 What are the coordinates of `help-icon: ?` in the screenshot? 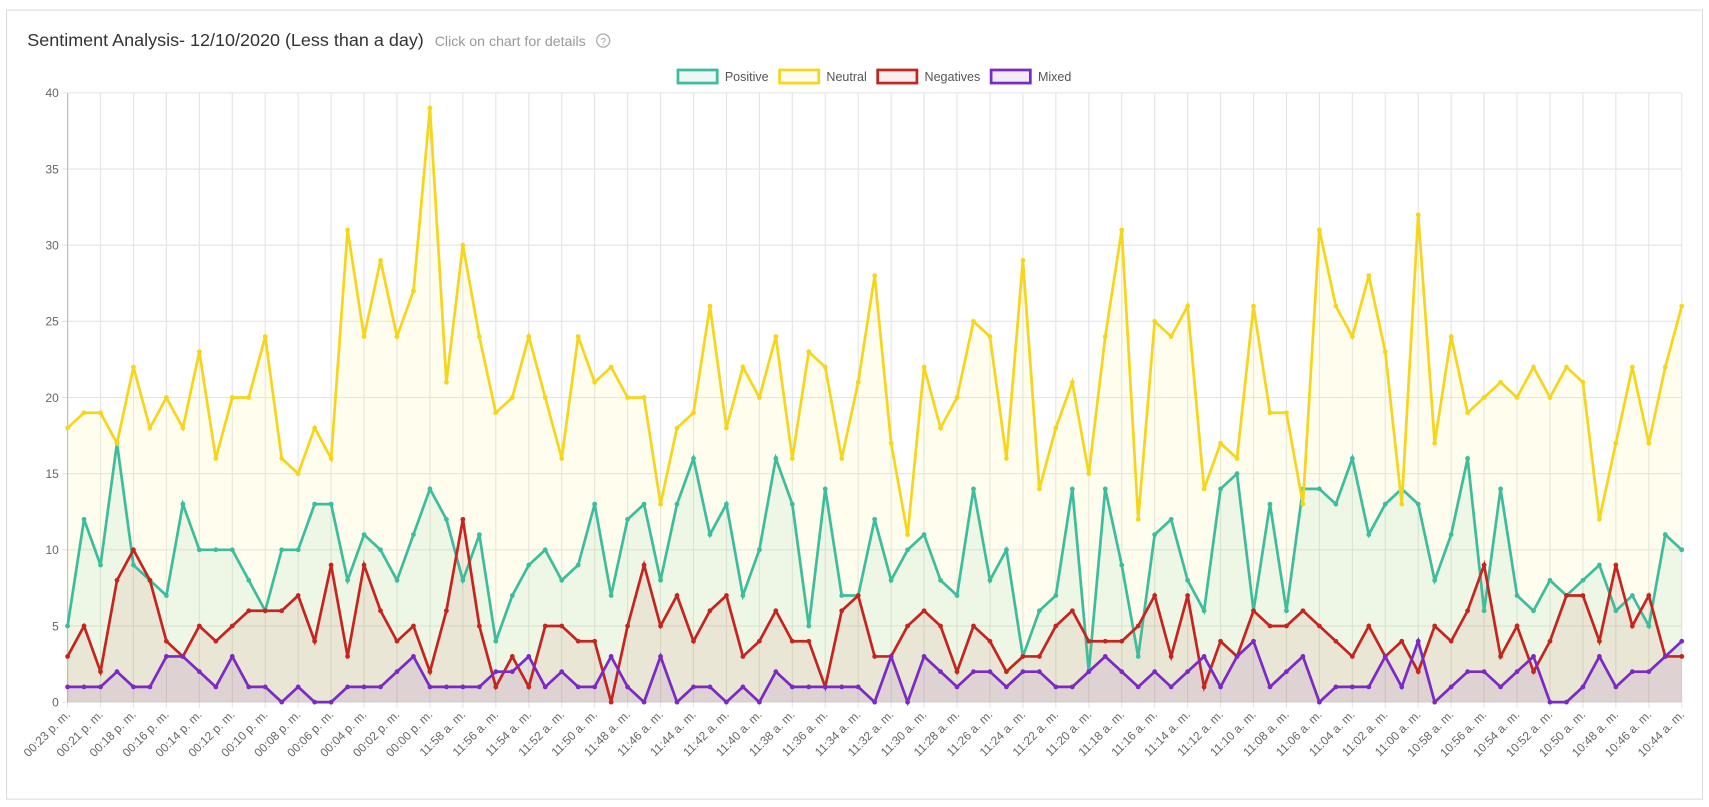 It's located at (603, 40).